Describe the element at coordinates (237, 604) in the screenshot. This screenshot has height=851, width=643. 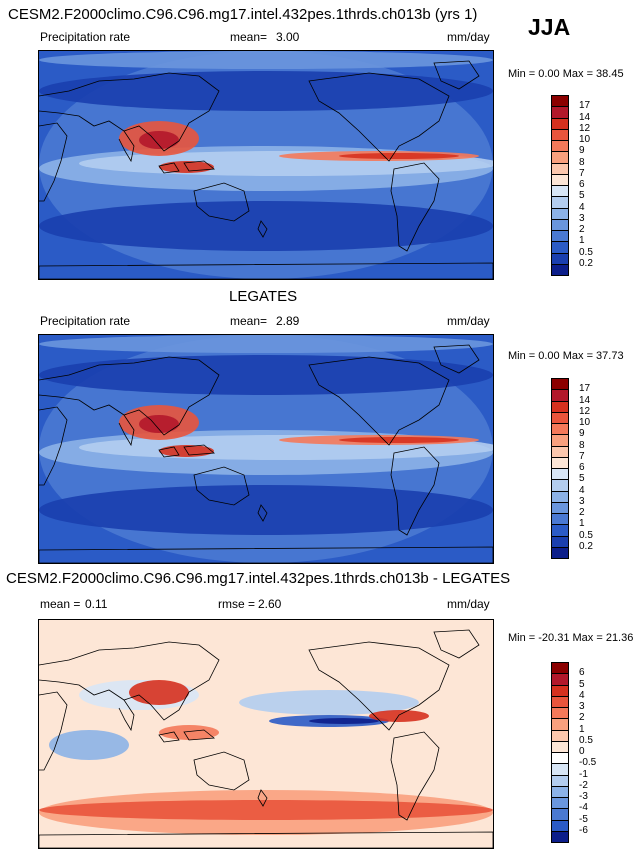
I see `panel3-rmse-label: rmse =` at that location.